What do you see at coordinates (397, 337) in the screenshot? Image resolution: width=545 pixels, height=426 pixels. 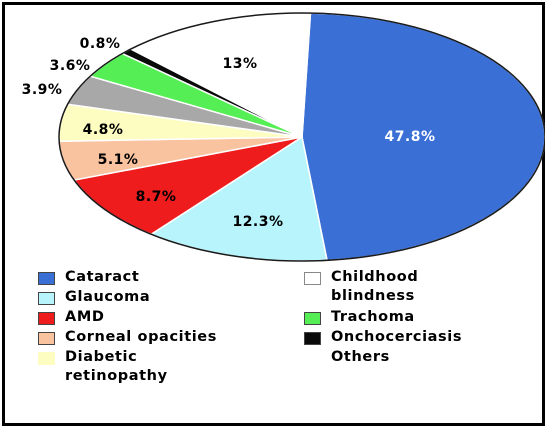 I see `legend-label-onchocerciasis: Onchocerciasis` at bounding box center [397, 337].